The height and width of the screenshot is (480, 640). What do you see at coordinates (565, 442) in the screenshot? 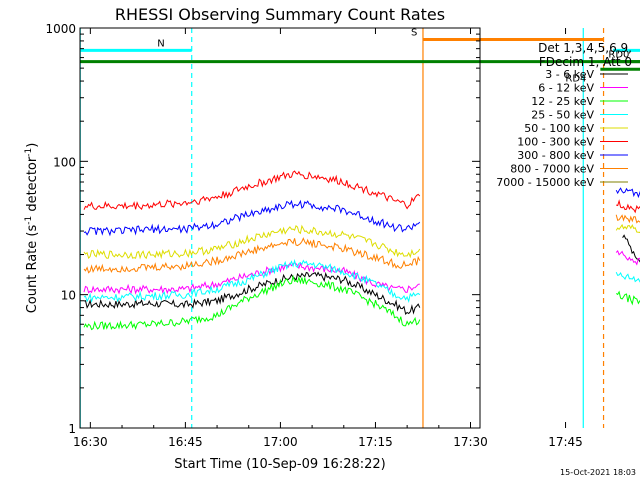
I see `x-tick-label-5: 17:45` at bounding box center [565, 442].